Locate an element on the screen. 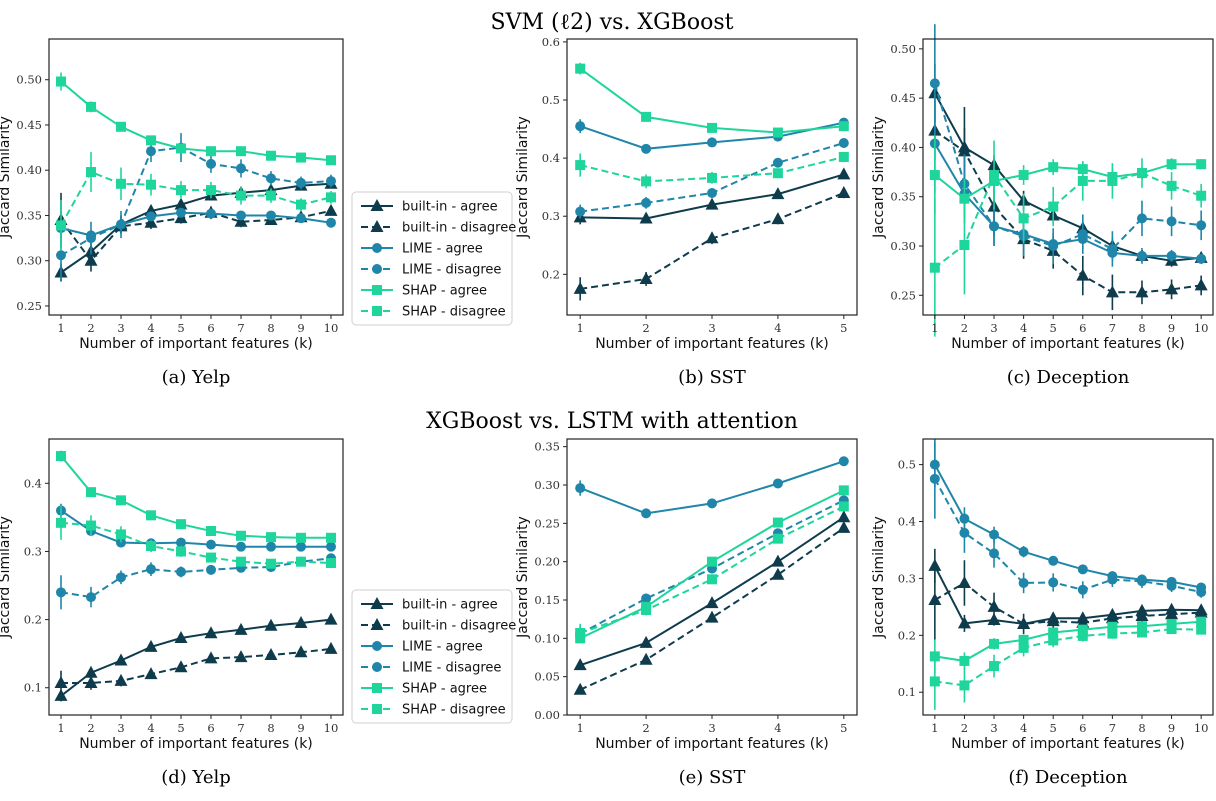 This screenshot has width=1216, height=801. plot-frame is located at coordinates (196, 177).